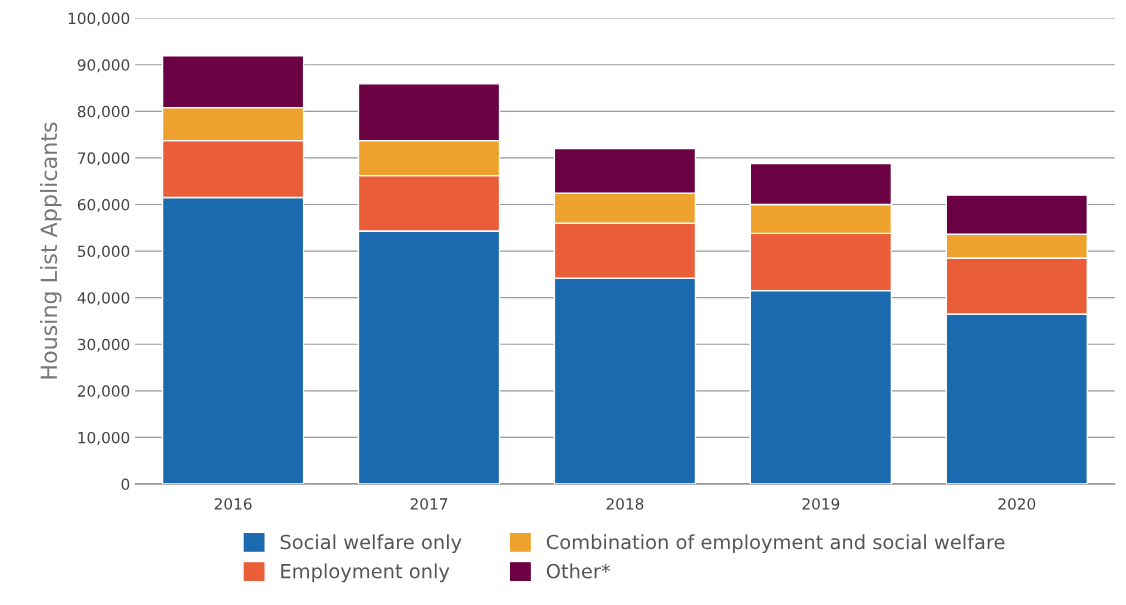 The image size is (1126, 605). What do you see at coordinates (103, 392) in the screenshot?
I see `y-tick-label: 20,000` at bounding box center [103, 392].